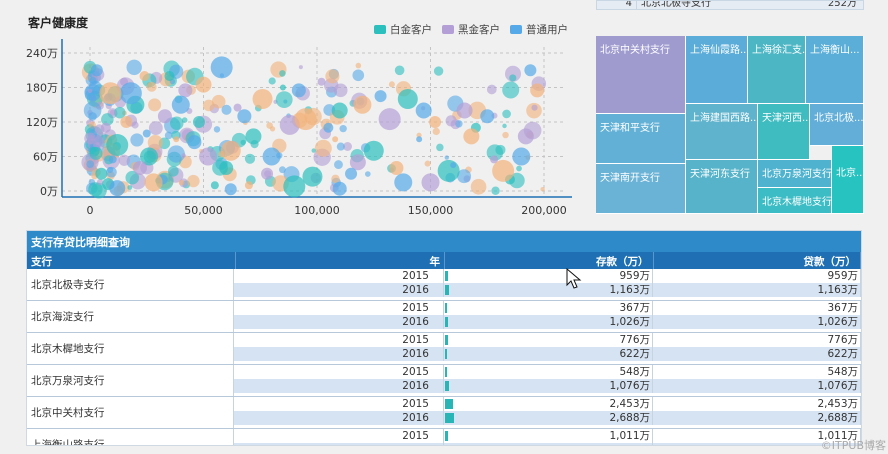  I want to click on table-row: 2015 959万 959万, so click(547, 276).